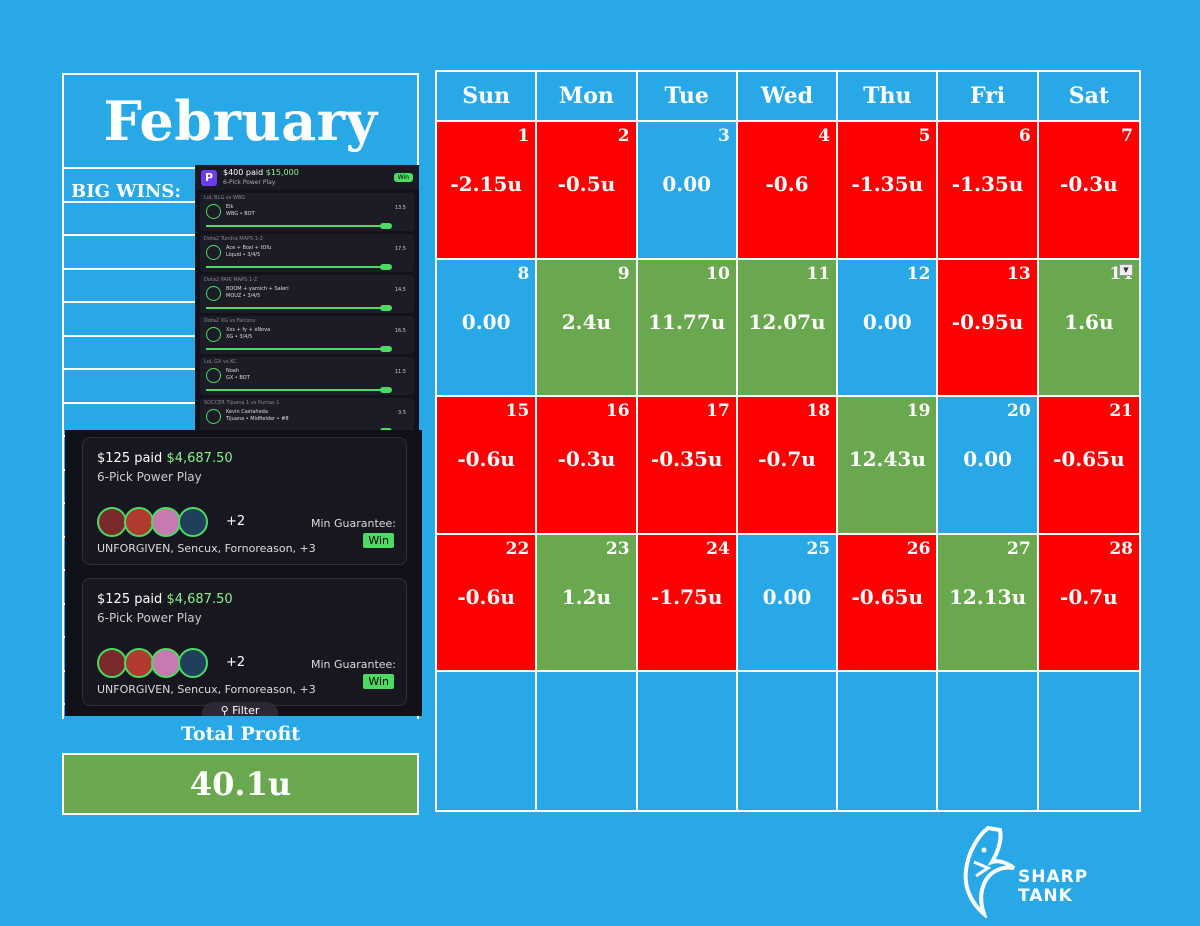 The height and width of the screenshot is (926, 1200). I want to click on logo-line-2: TANK, so click(1045, 896).